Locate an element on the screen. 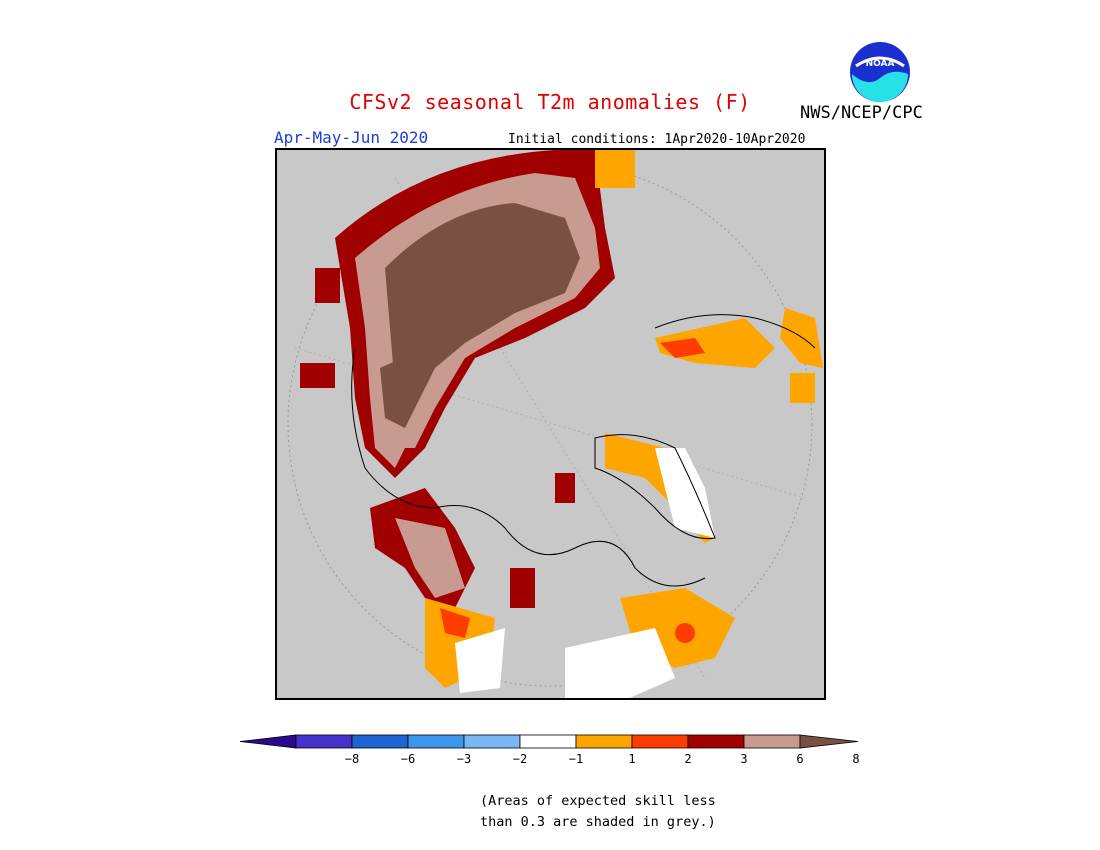 Image resolution: width=1100 pixels, height=850 pixels. anomaly-red-atlantic is located at coordinates (685, 633).